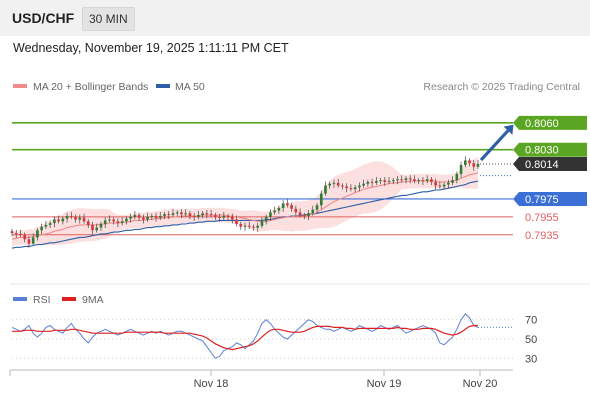 The image size is (590, 400). I want to click on resistance-level-label-1: 0.8030, so click(542, 151).